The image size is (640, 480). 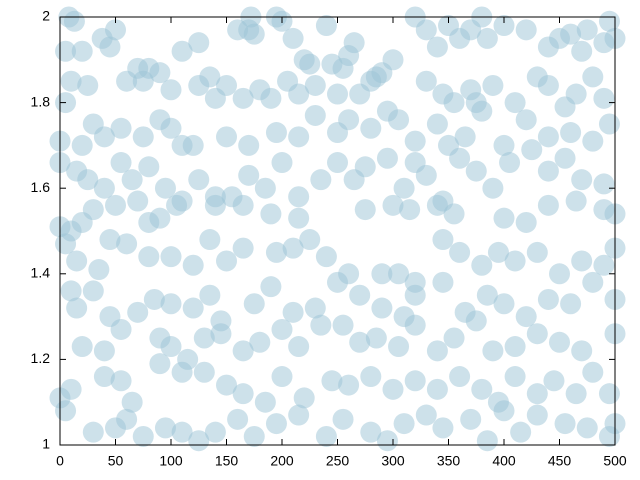 I want to click on x-tick-label: 100, so click(x=171, y=461).